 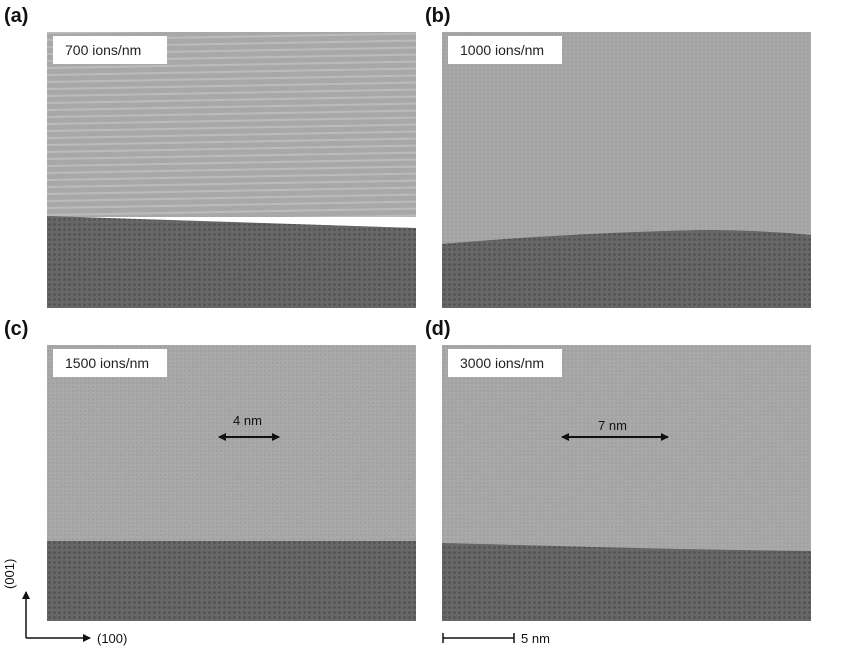 I want to click on panel-d-measurement-label: 7 nm, so click(x=612, y=425).